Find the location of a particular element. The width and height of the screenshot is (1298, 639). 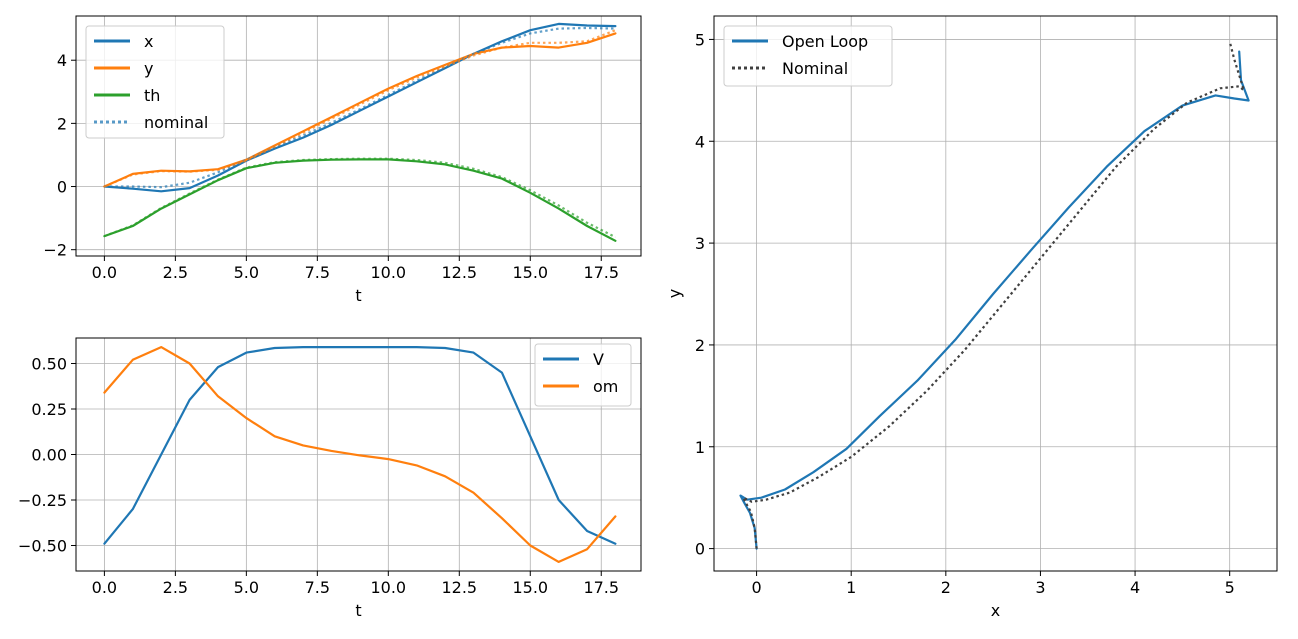

x-tick-label: 4 is located at coordinates (1135, 587).